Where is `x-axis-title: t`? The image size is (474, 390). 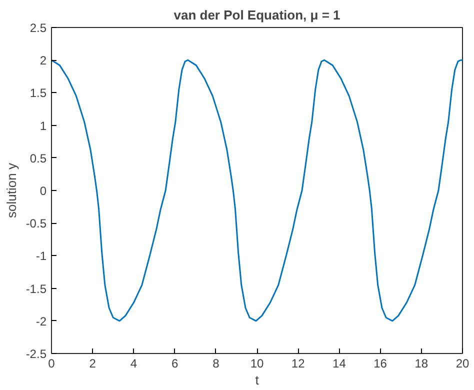
x-axis-title: t is located at coordinates (257, 380).